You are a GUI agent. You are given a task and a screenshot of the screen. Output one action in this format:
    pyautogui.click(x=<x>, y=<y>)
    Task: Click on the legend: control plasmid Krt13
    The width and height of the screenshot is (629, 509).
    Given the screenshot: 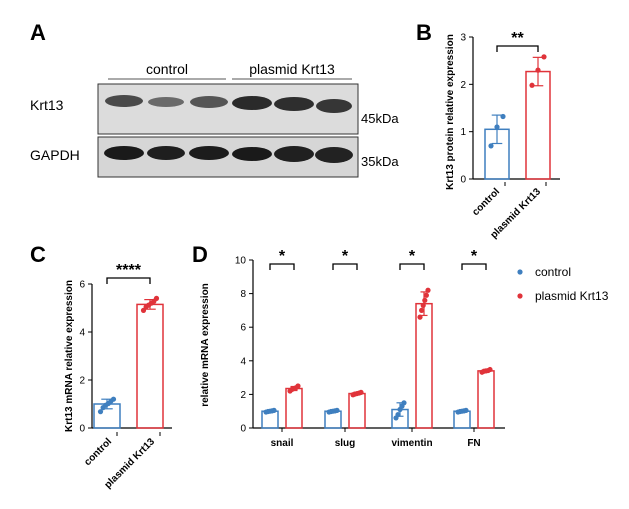 What is the action you would take?
    pyautogui.click(x=563, y=284)
    